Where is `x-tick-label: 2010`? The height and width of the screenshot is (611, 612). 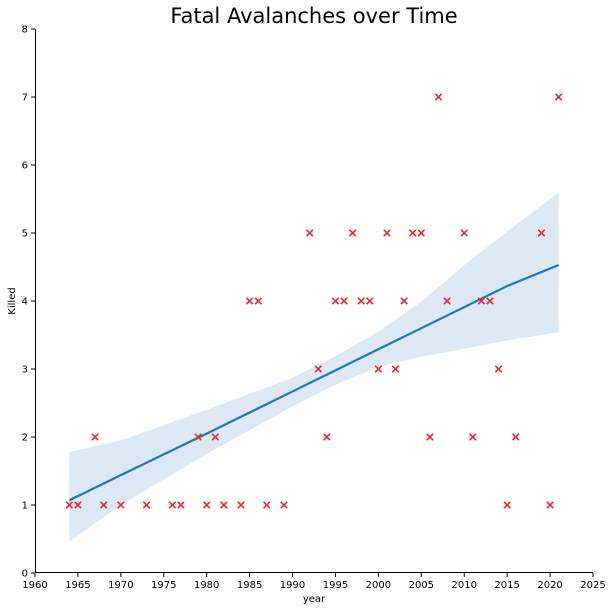 x-tick-label: 2010 is located at coordinates (464, 585).